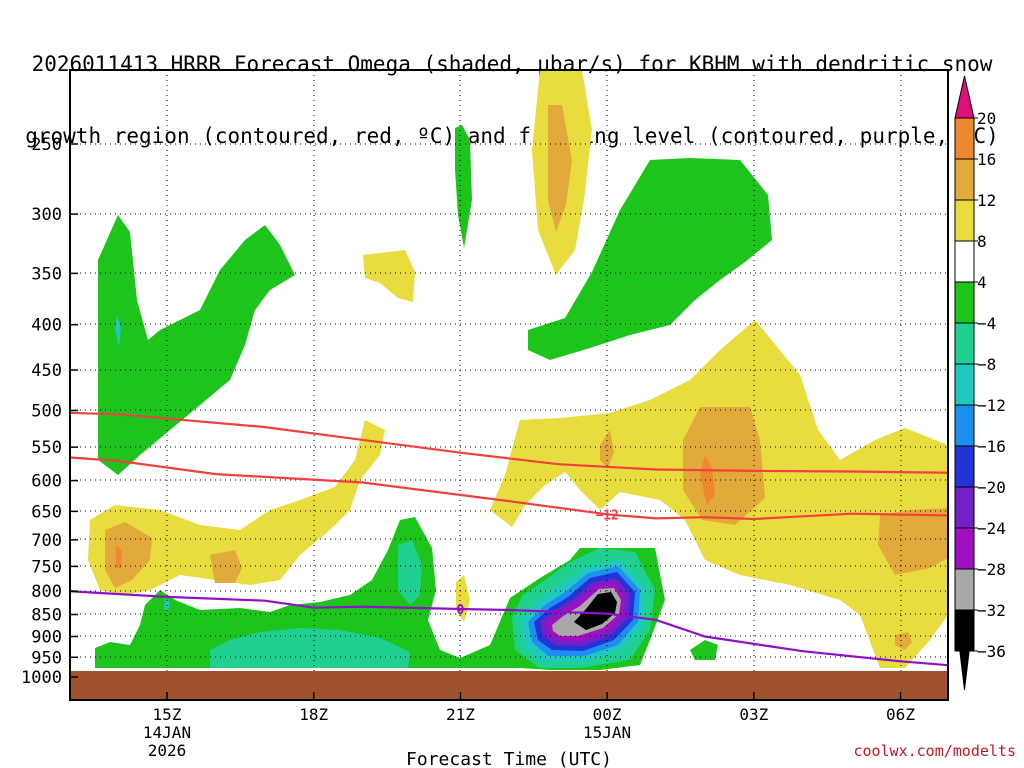 The height and width of the screenshot is (768, 1024). I want to click on omega-shade-upper-orange, so click(560, 168).